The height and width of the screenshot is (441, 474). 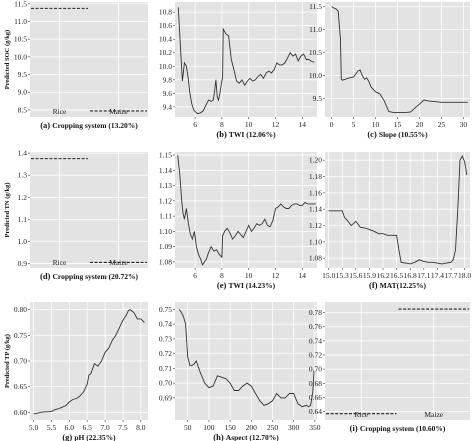 I want to click on panel-letter: (b), so click(x=222, y=134).